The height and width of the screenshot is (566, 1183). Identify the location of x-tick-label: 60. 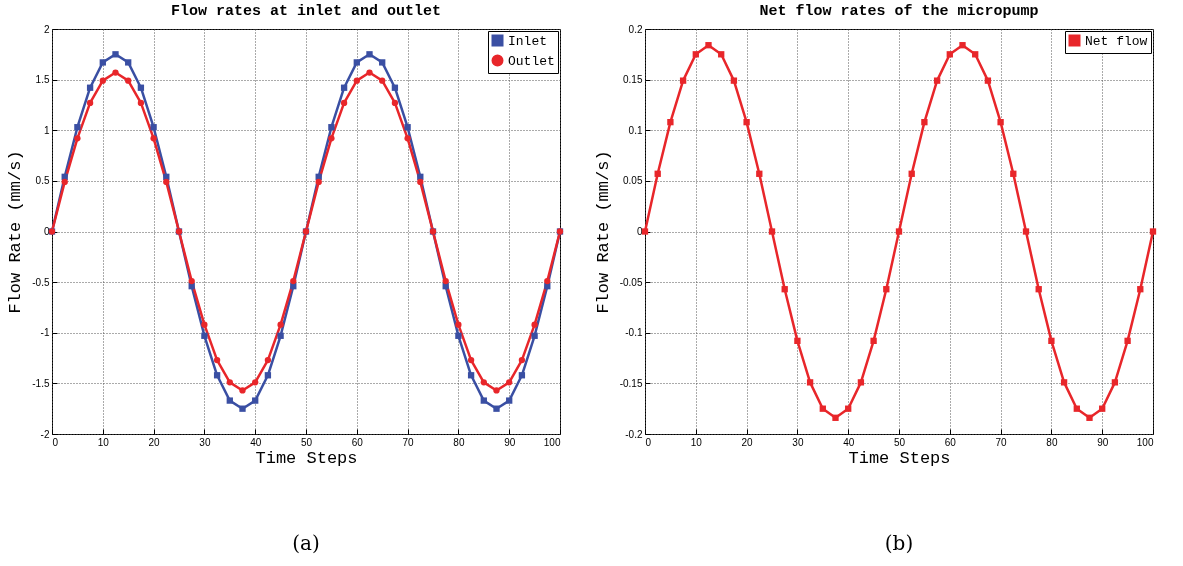
(357, 442).